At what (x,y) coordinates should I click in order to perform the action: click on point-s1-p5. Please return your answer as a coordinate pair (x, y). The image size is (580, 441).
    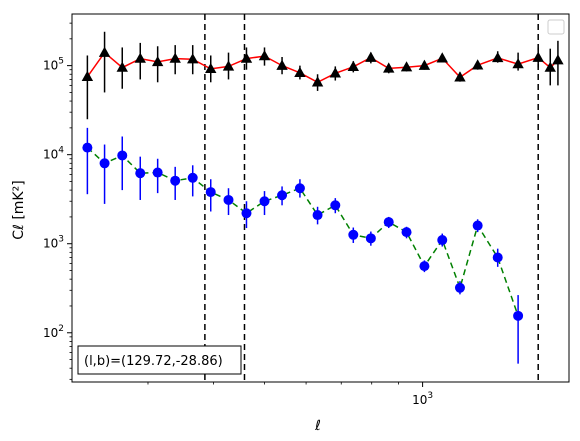
    Looking at the image, I should click on (175, 180).